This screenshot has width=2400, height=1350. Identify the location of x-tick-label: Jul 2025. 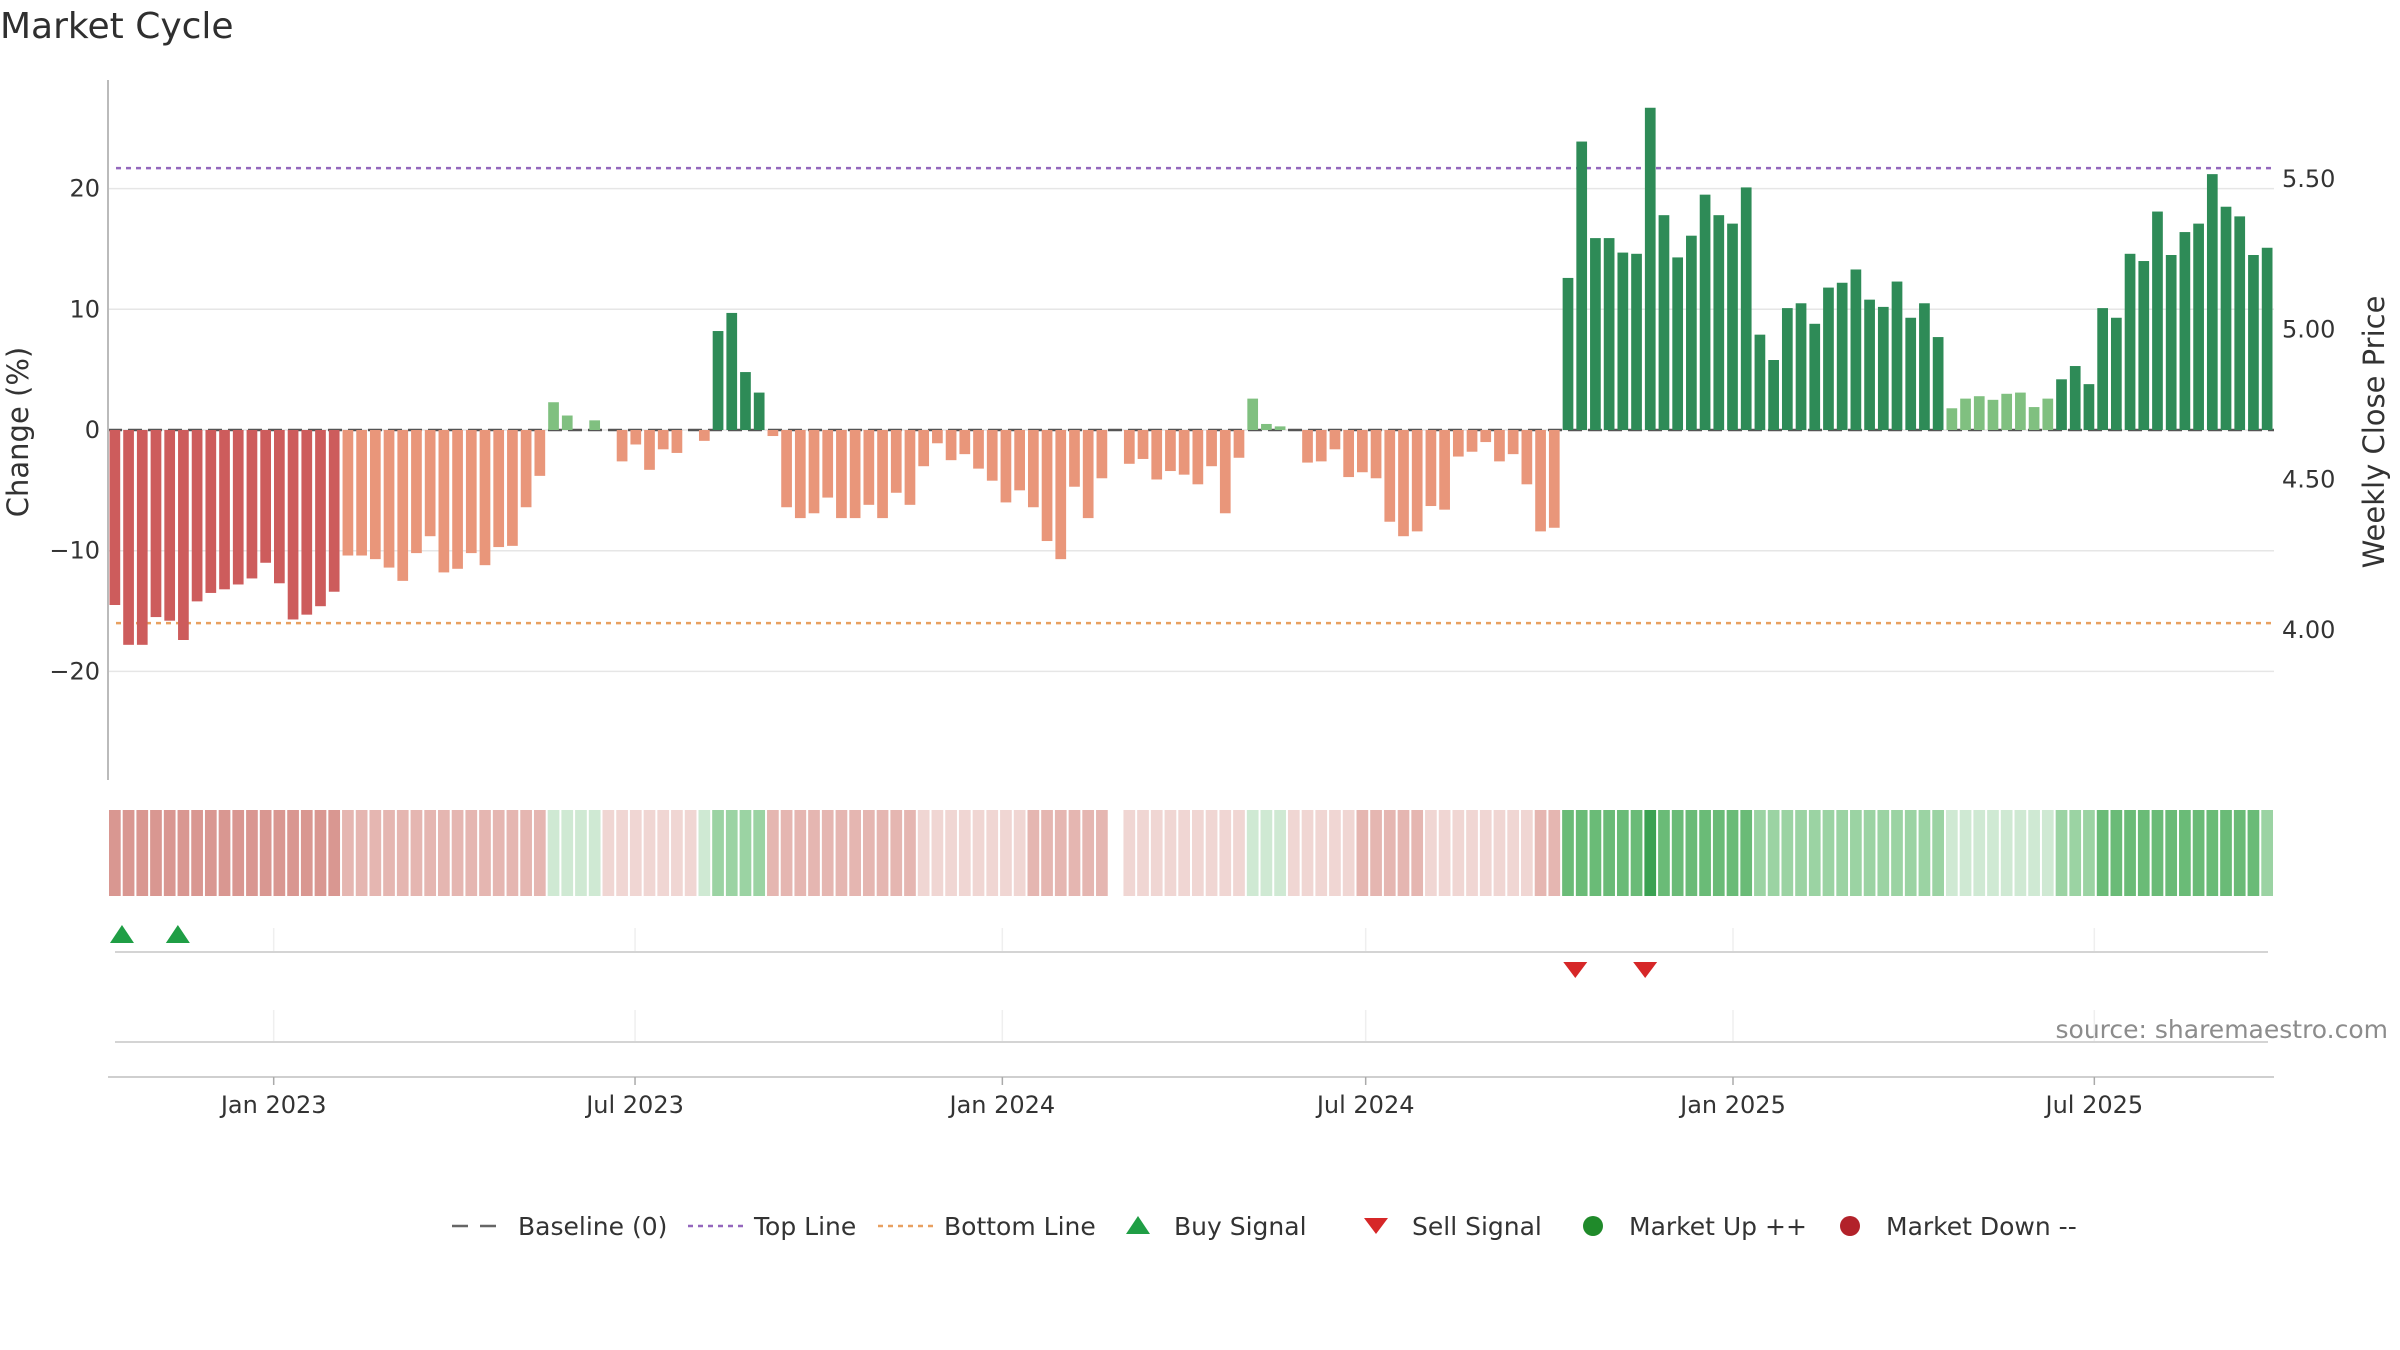
(2093, 1105).